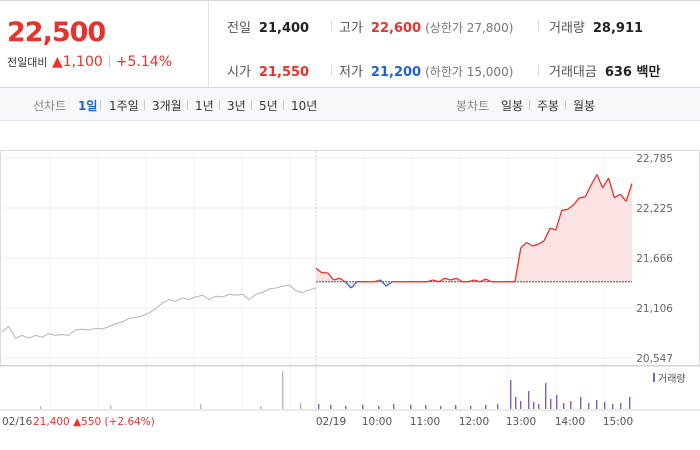 This screenshot has width=700, height=450. I want to click on tab-3y: 3년, so click(236, 106).